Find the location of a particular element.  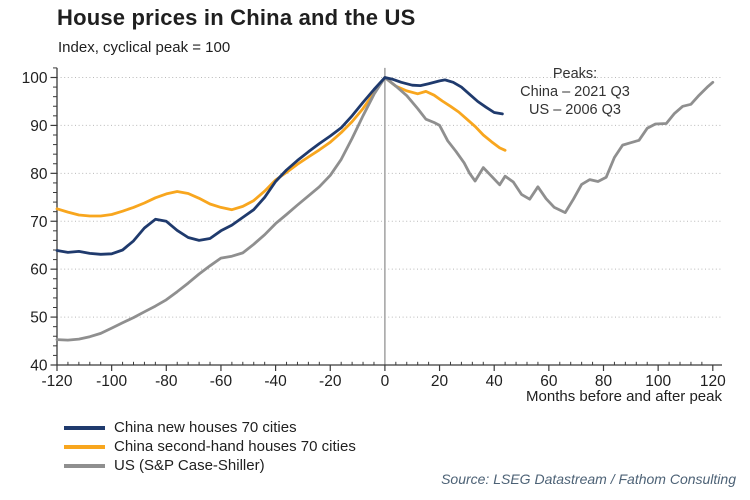

x-tick-label-120: 120 is located at coordinates (713, 381).